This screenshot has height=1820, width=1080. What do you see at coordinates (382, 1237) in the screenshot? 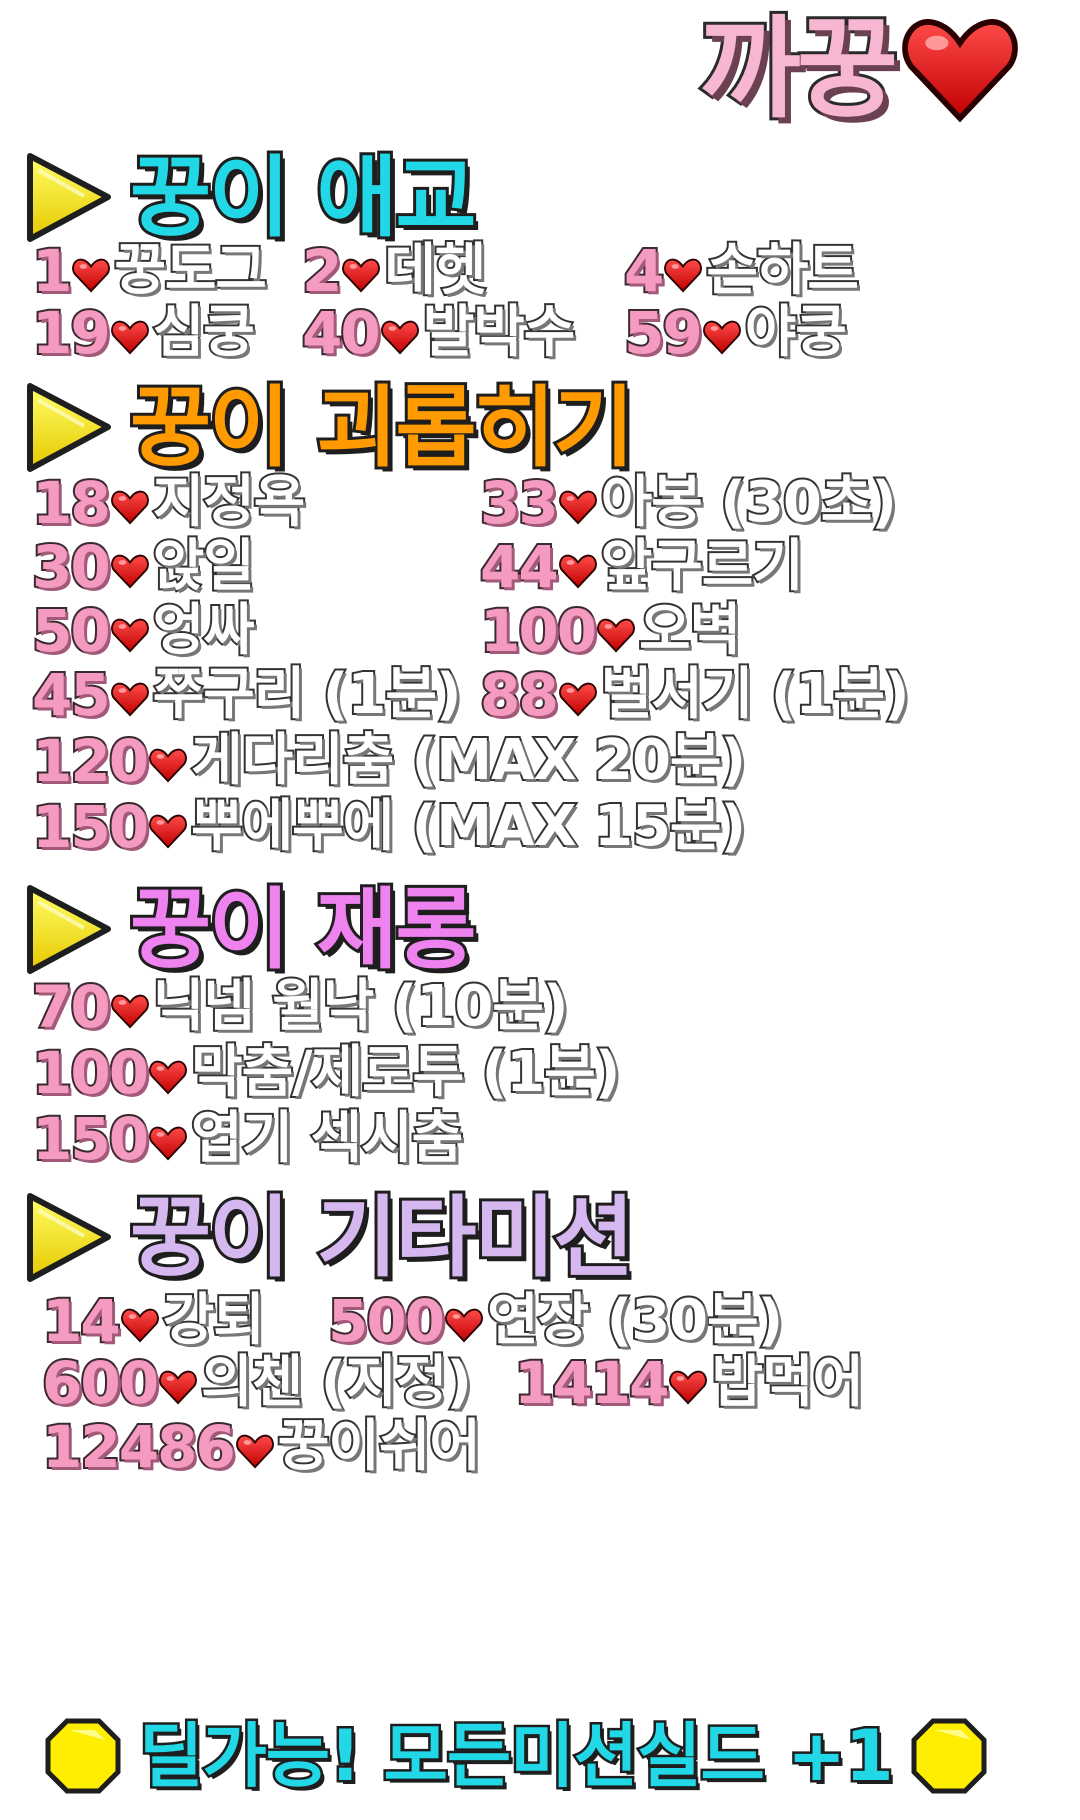
I see `section-title: 꿍이 기타미션` at bounding box center [382, 1237].